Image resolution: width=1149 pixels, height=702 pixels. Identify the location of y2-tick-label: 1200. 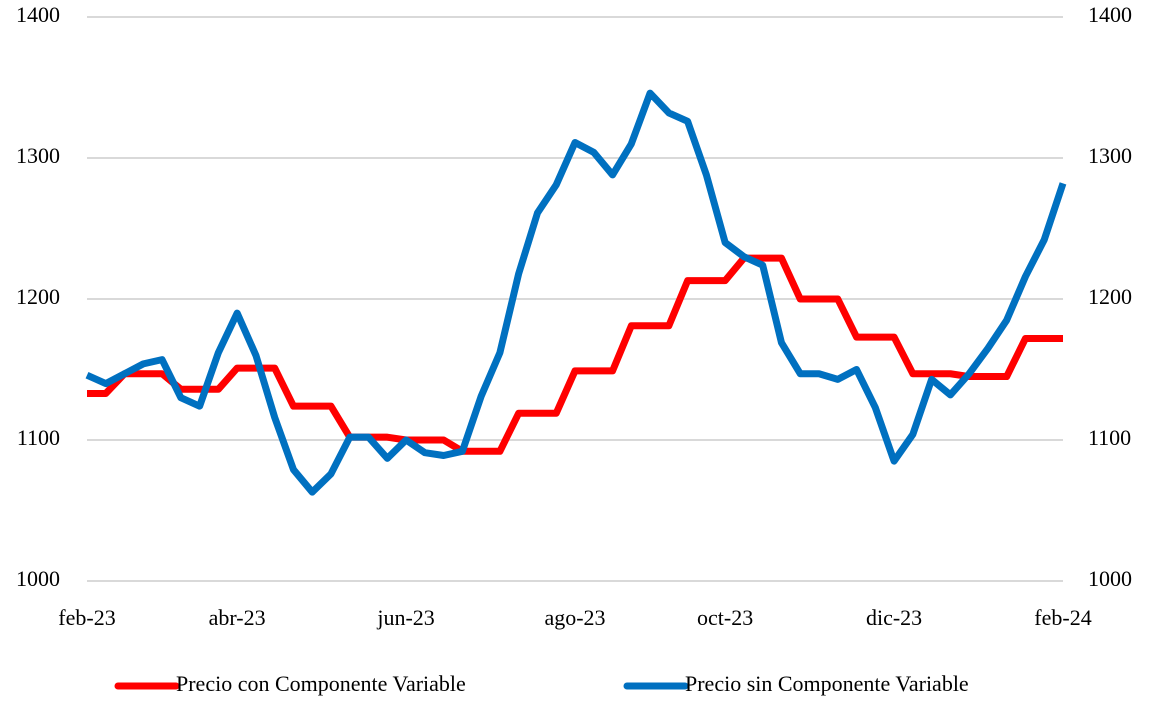
(1110, 296).